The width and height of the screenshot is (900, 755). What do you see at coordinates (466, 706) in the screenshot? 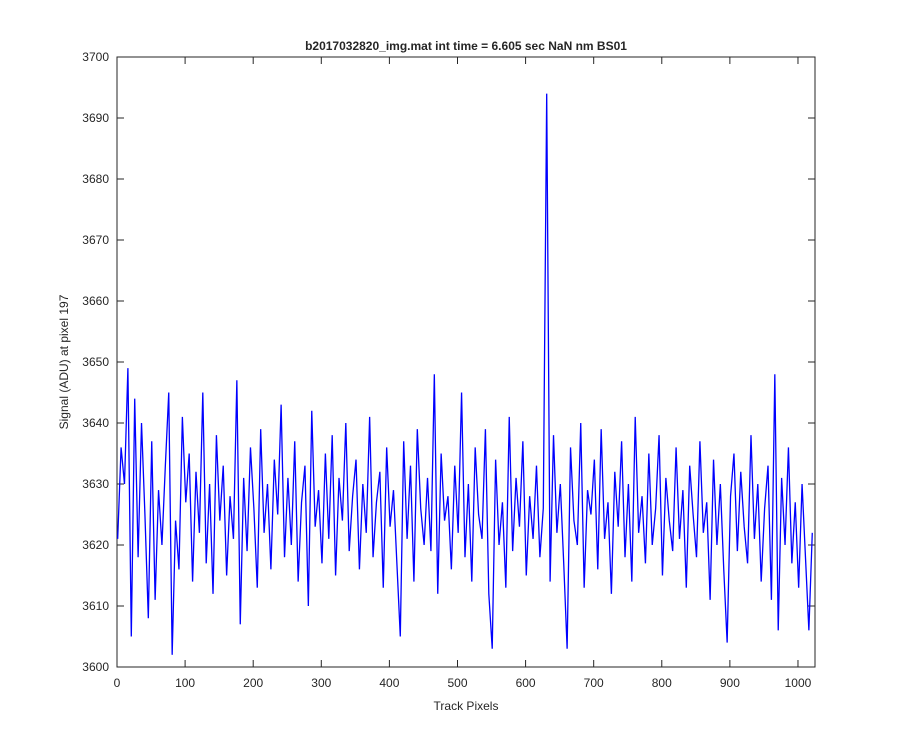
I see `x-axis-label: Track Pixels` at bounding box center [466, 706].